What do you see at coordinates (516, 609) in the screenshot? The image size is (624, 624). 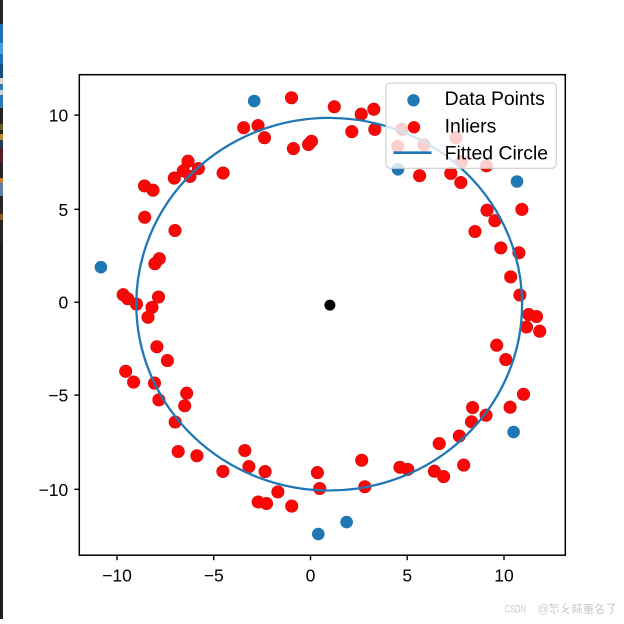 I see `svg-text: CSDN` at bounding box center [516, 609].